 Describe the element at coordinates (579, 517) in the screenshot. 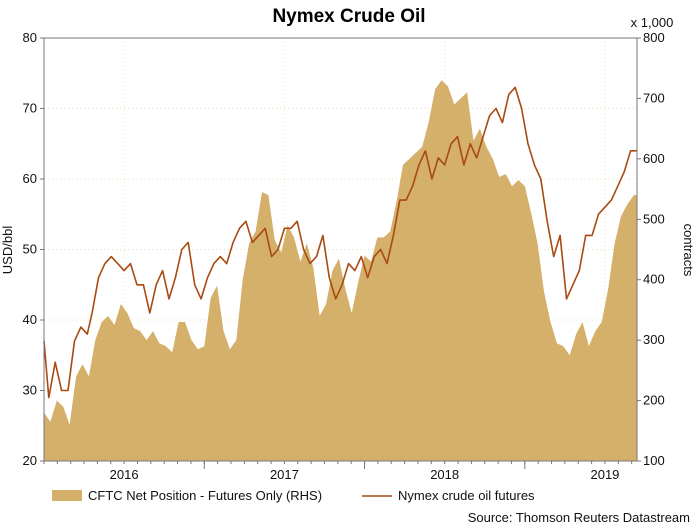

I see `source-note: Source: Thomson Reuters Datastream` at that location.